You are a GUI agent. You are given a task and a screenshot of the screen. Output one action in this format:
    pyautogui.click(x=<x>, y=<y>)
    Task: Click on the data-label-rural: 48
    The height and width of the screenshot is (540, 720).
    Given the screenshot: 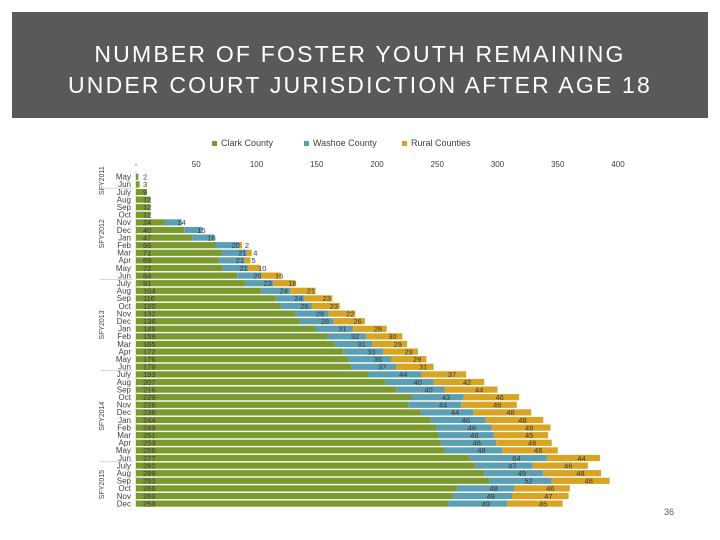 What is the action you would take?
    pyautogui.click(x=510, y=412)
    